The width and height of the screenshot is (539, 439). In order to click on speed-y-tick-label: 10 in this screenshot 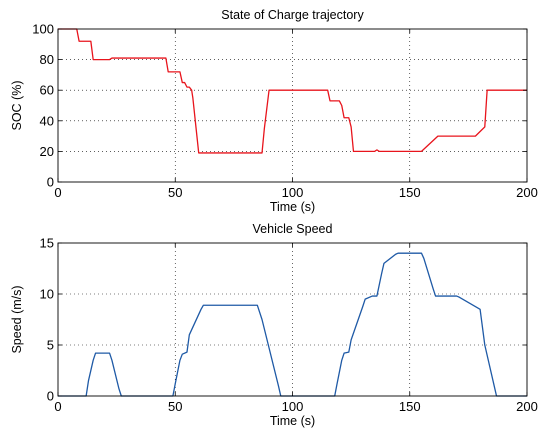, I will do `click(47, 294)`.